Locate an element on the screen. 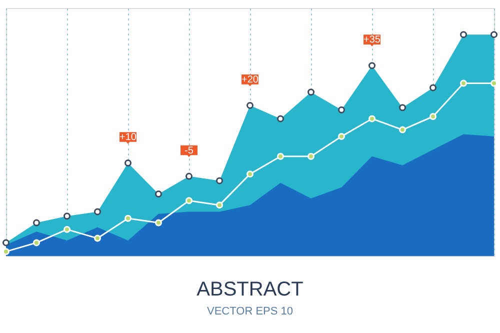  annotation: +10 is located at coordinates (128, 137).